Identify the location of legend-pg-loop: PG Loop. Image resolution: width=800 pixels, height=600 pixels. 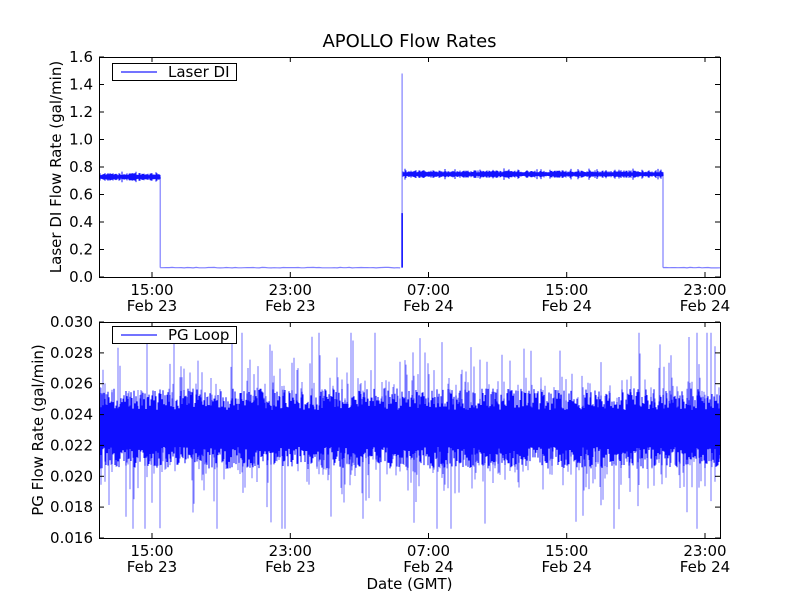
(174, 335).